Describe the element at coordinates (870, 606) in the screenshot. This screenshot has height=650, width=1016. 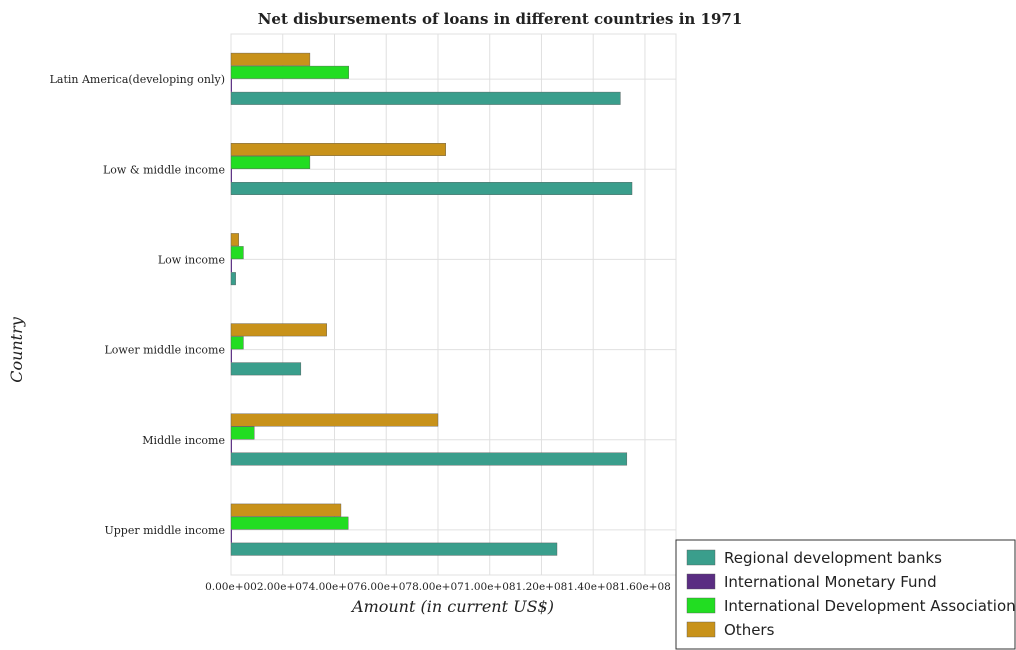
I see `legend-label: International Development Association` at that location.